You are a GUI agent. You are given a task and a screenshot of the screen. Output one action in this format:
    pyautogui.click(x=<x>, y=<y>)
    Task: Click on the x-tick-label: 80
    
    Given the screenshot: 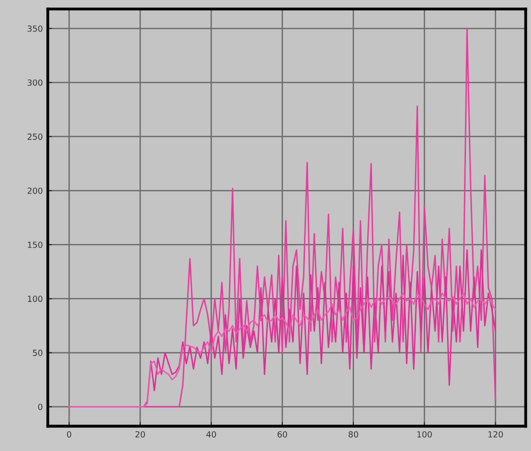 What is the action you would take?
    pyautogui.click(x=353, y=434)
    